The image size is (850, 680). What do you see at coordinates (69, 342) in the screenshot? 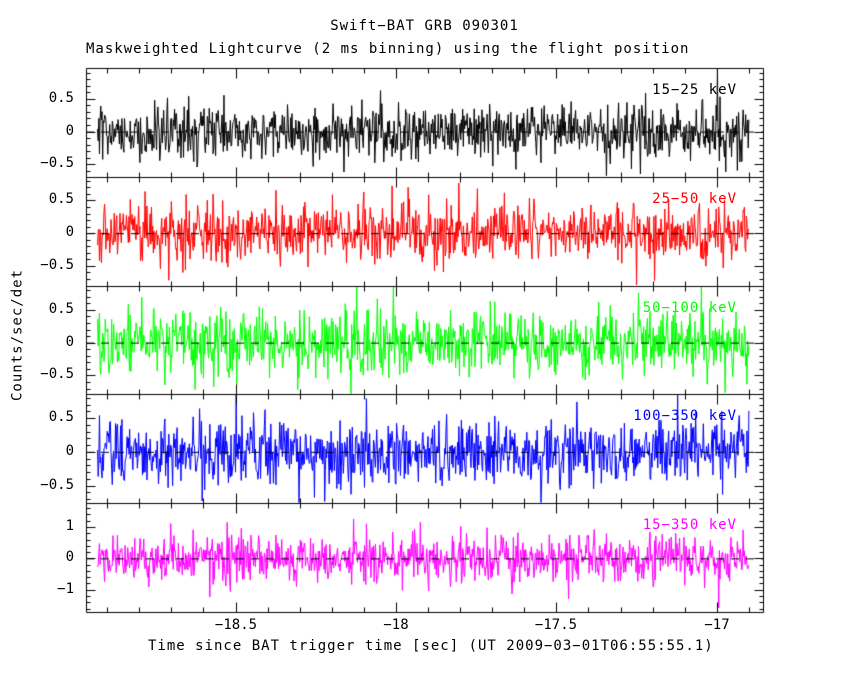
I see `y-tick-label-panel3-0: 0` at bounding box center [69, 342].